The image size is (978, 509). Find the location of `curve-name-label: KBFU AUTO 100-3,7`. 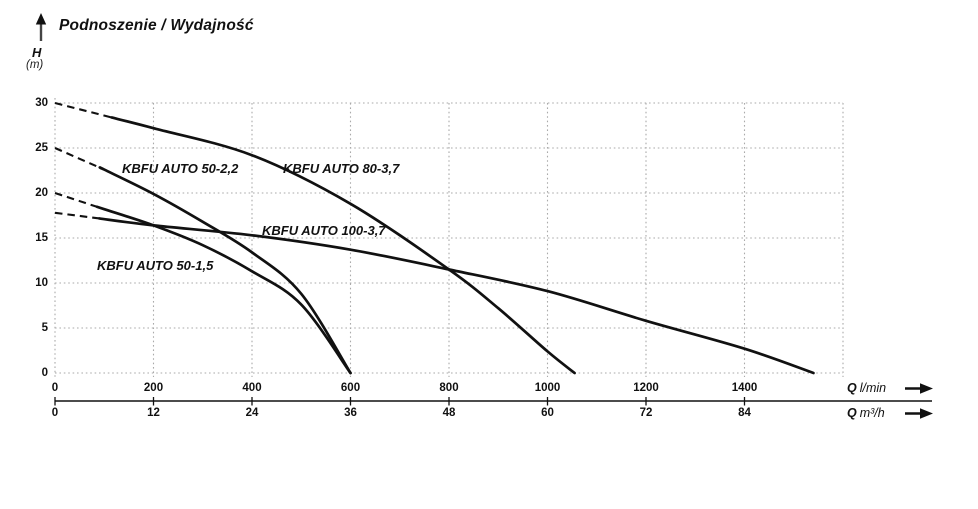

curve-name-label: KBFU AUTO 100-3,7 is located at coordinates (324, 230).